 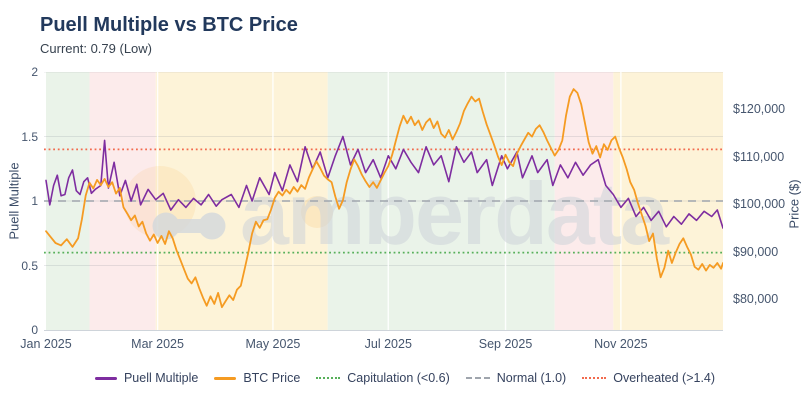 I want to click on legend-item-puell-multiple: Puell Multiple, so click(x=146, y=378).